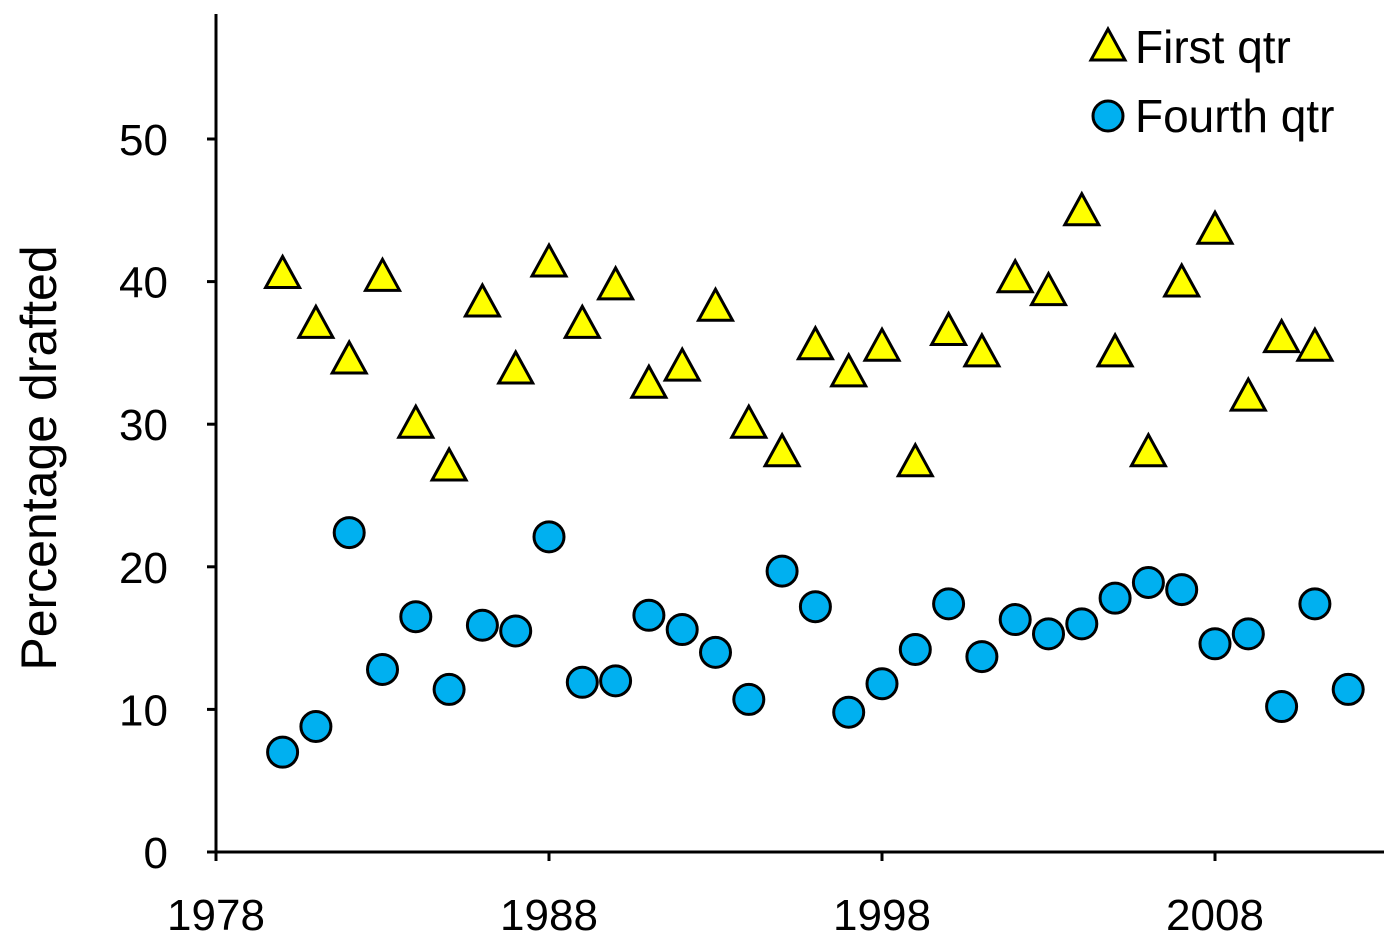  Describe the element at coordinates (715, 896) in the screenshot. I see `x-ticks: 1978 1988 1998 2008` at that location.